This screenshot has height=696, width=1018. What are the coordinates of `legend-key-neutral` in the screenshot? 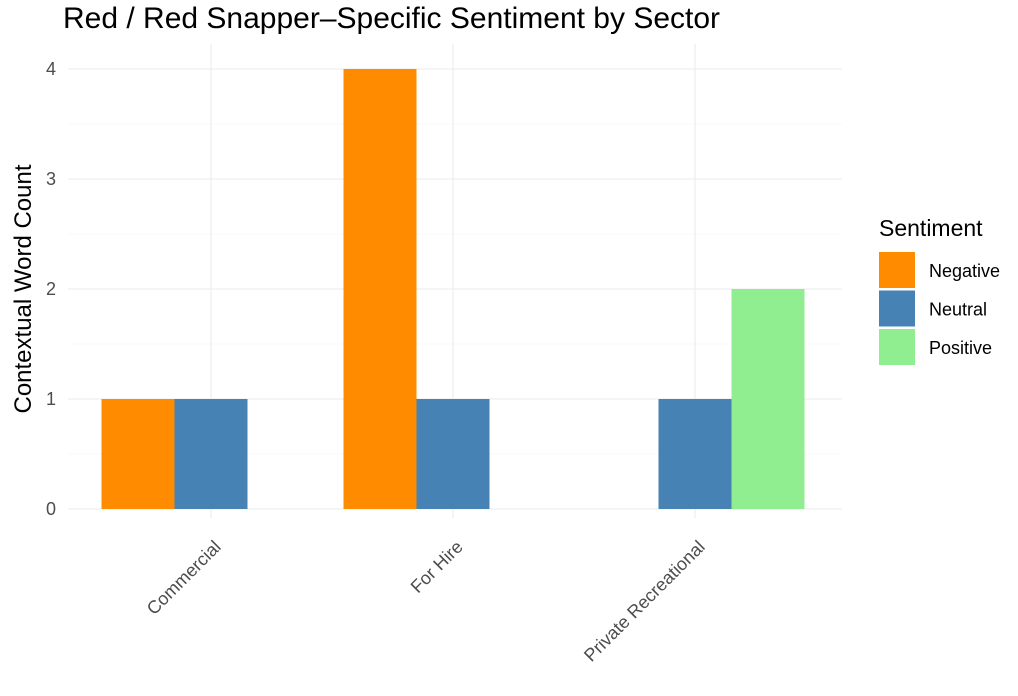 It's located at (897, 308).